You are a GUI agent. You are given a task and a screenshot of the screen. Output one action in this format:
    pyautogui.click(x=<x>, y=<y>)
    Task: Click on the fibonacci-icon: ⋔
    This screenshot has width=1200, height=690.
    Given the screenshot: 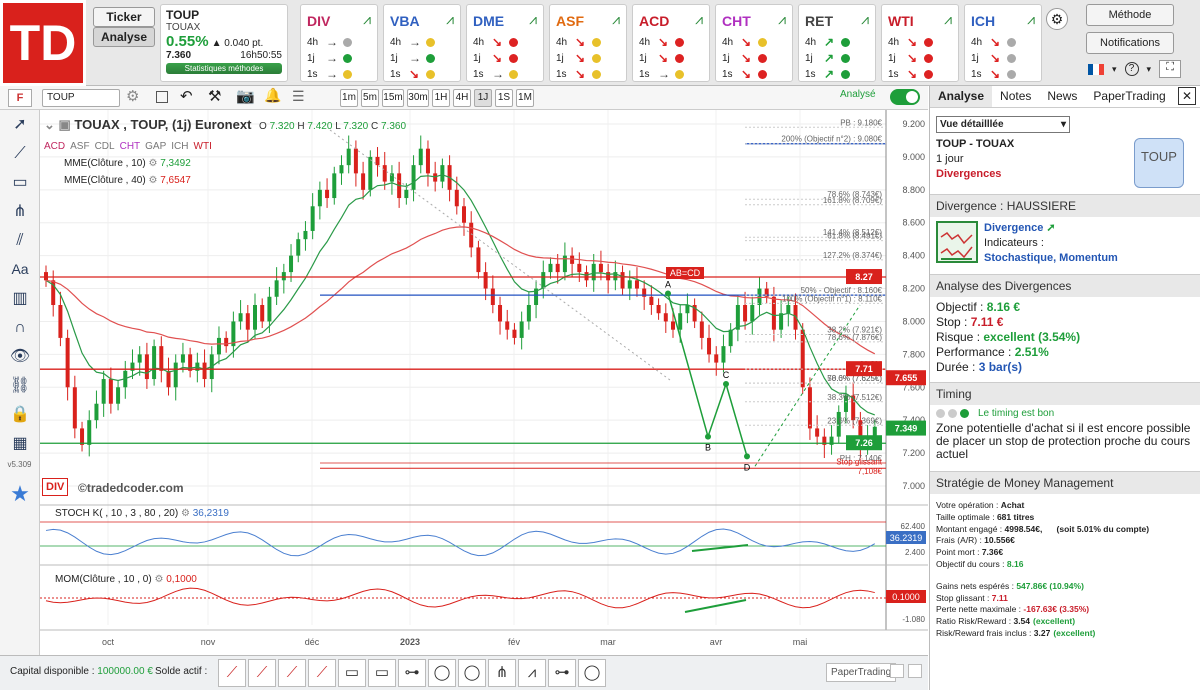 What is the action you would take?
    pyautogui.click(x=20, y=211)
    